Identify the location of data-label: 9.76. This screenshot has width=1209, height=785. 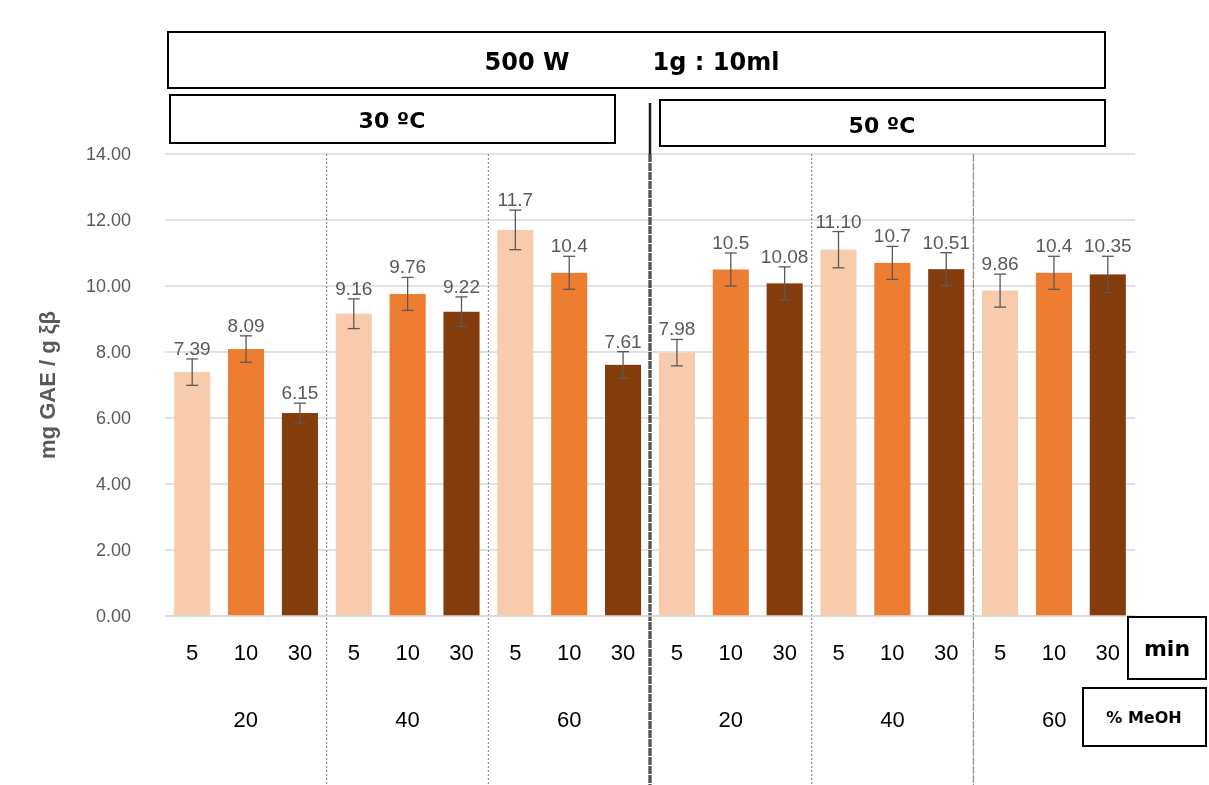
(408, 267).